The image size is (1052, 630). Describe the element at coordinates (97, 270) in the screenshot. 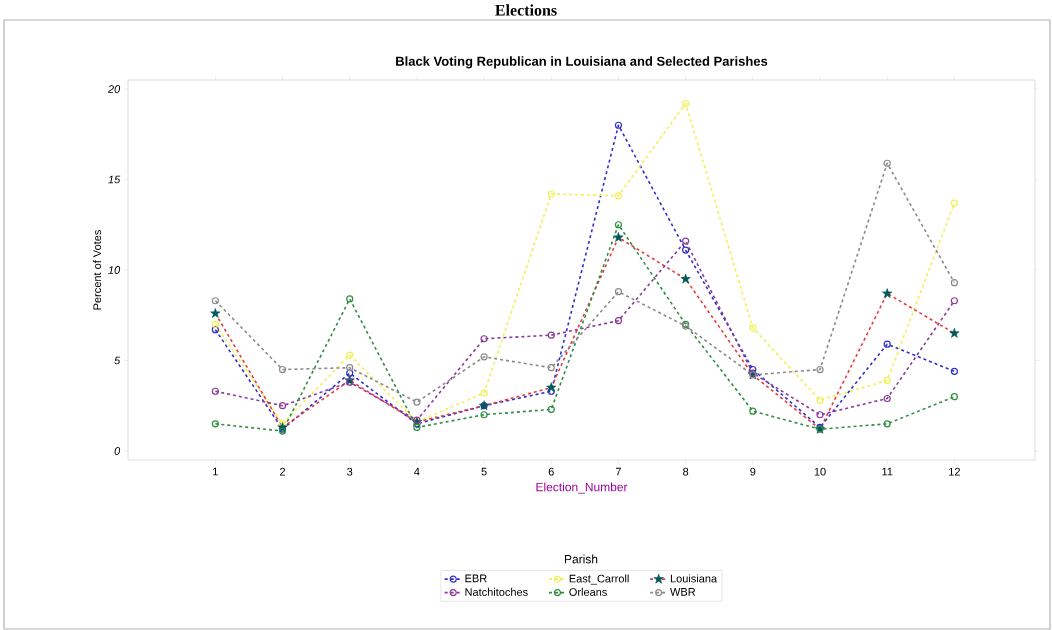

I see `y-axis-title: Percent of Votes` at that location.